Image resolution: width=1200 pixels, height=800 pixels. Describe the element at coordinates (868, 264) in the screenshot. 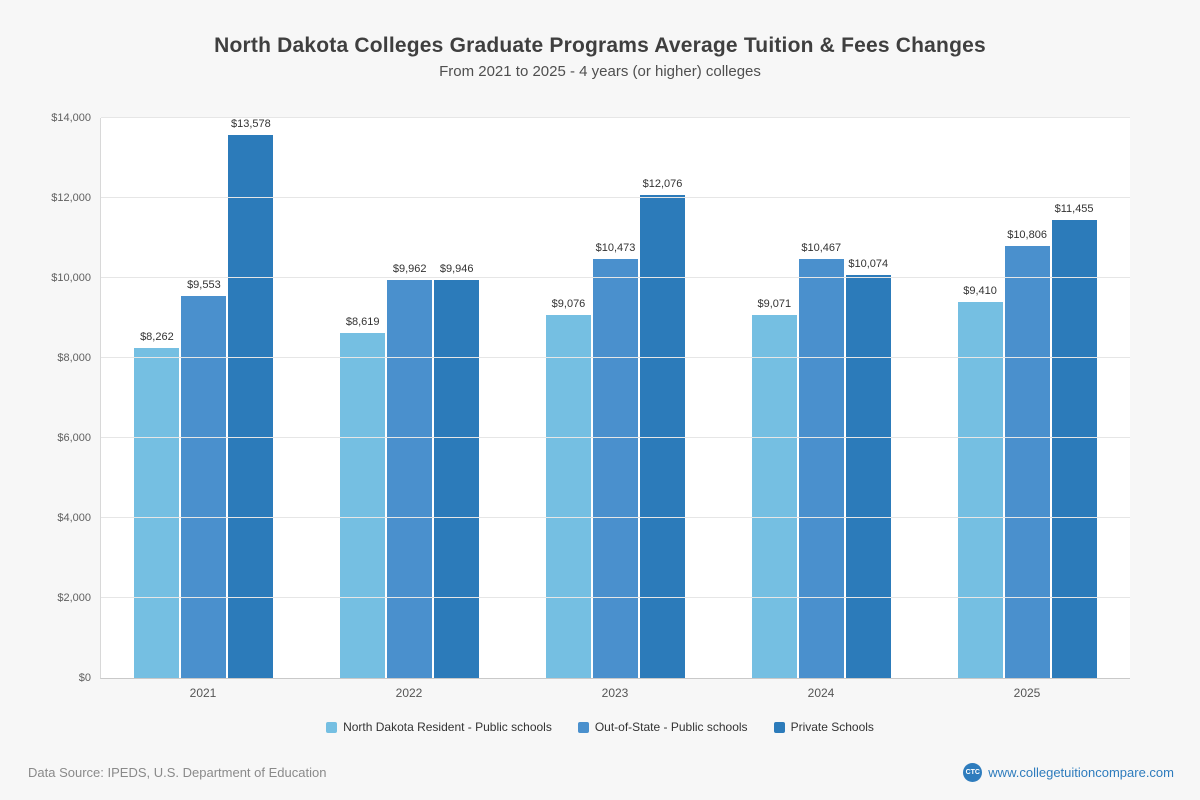

I see `bar-value-label: $10,074` at that location.